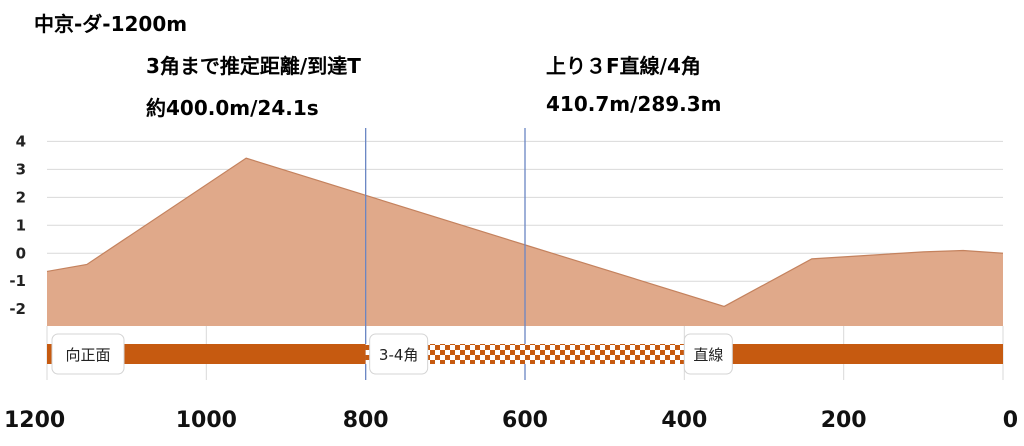  I want to click on segment-label: 3-4角, so click(399, 355).